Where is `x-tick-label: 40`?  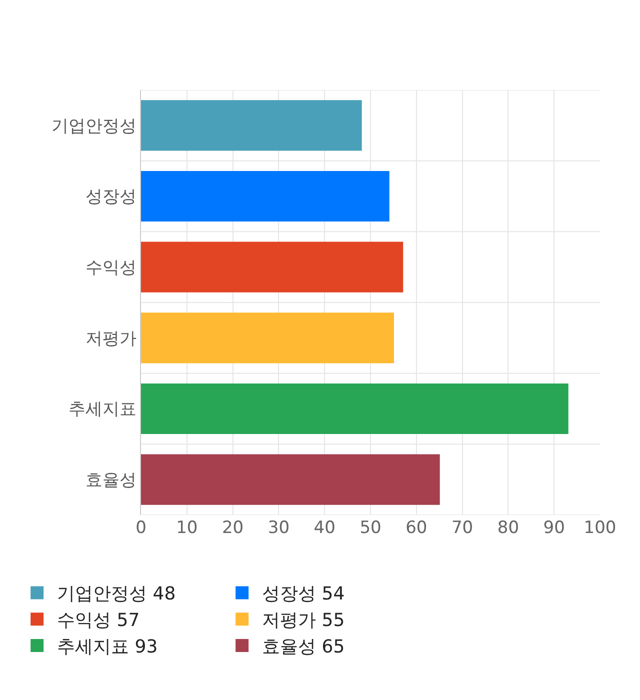 x-tick-label: 40 is located at coordinates (325, 528).